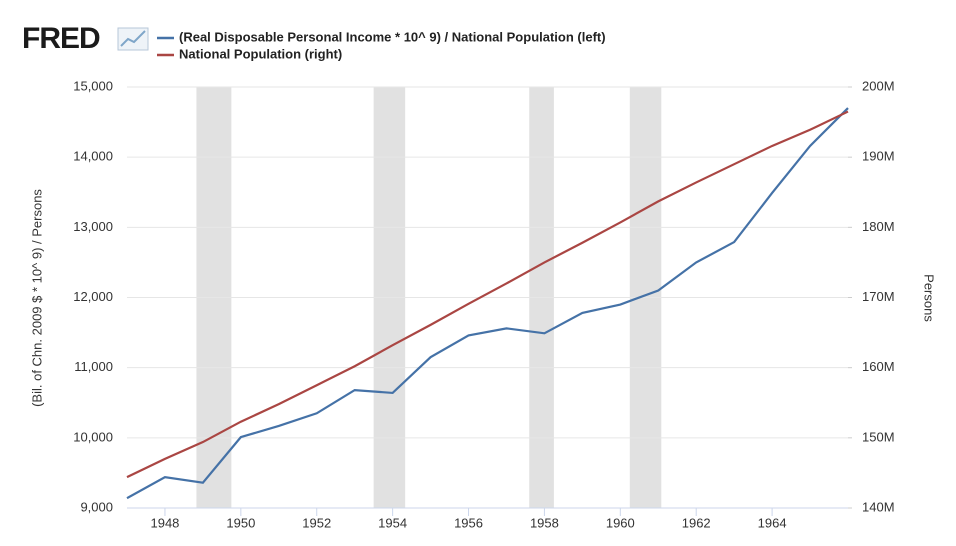  I want to click on y-tick-label: 15,000, so click(93, 85).